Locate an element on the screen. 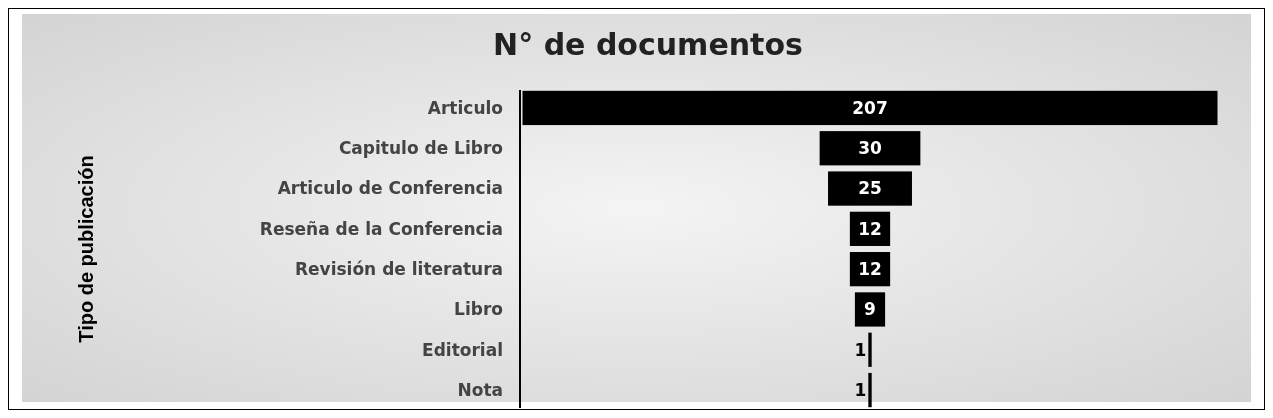  category-label: Libro is located at coordinates (478, 309).